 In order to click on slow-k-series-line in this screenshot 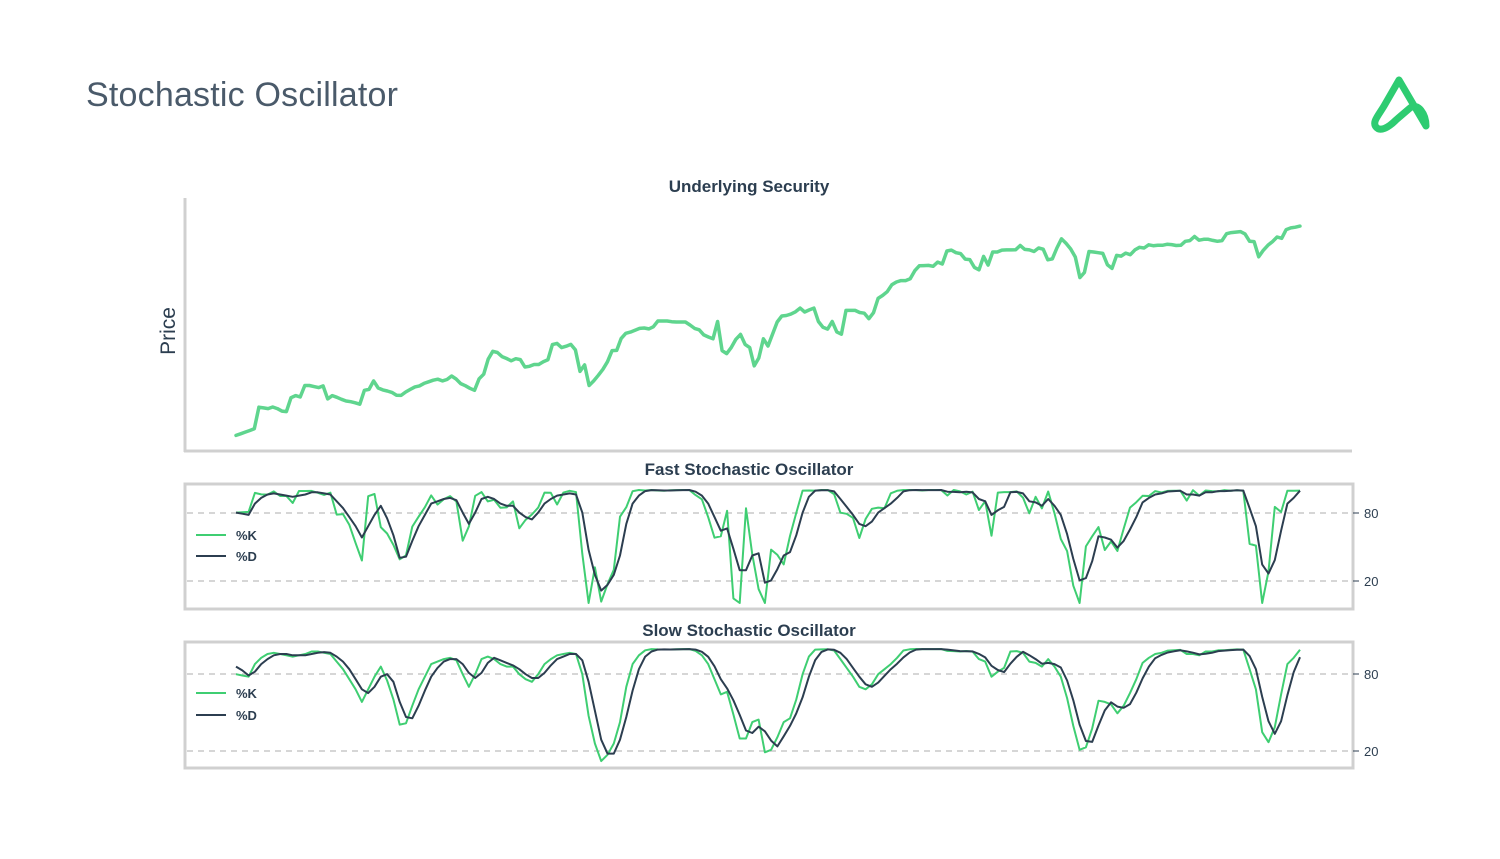, I will do `click(768, 705)`.